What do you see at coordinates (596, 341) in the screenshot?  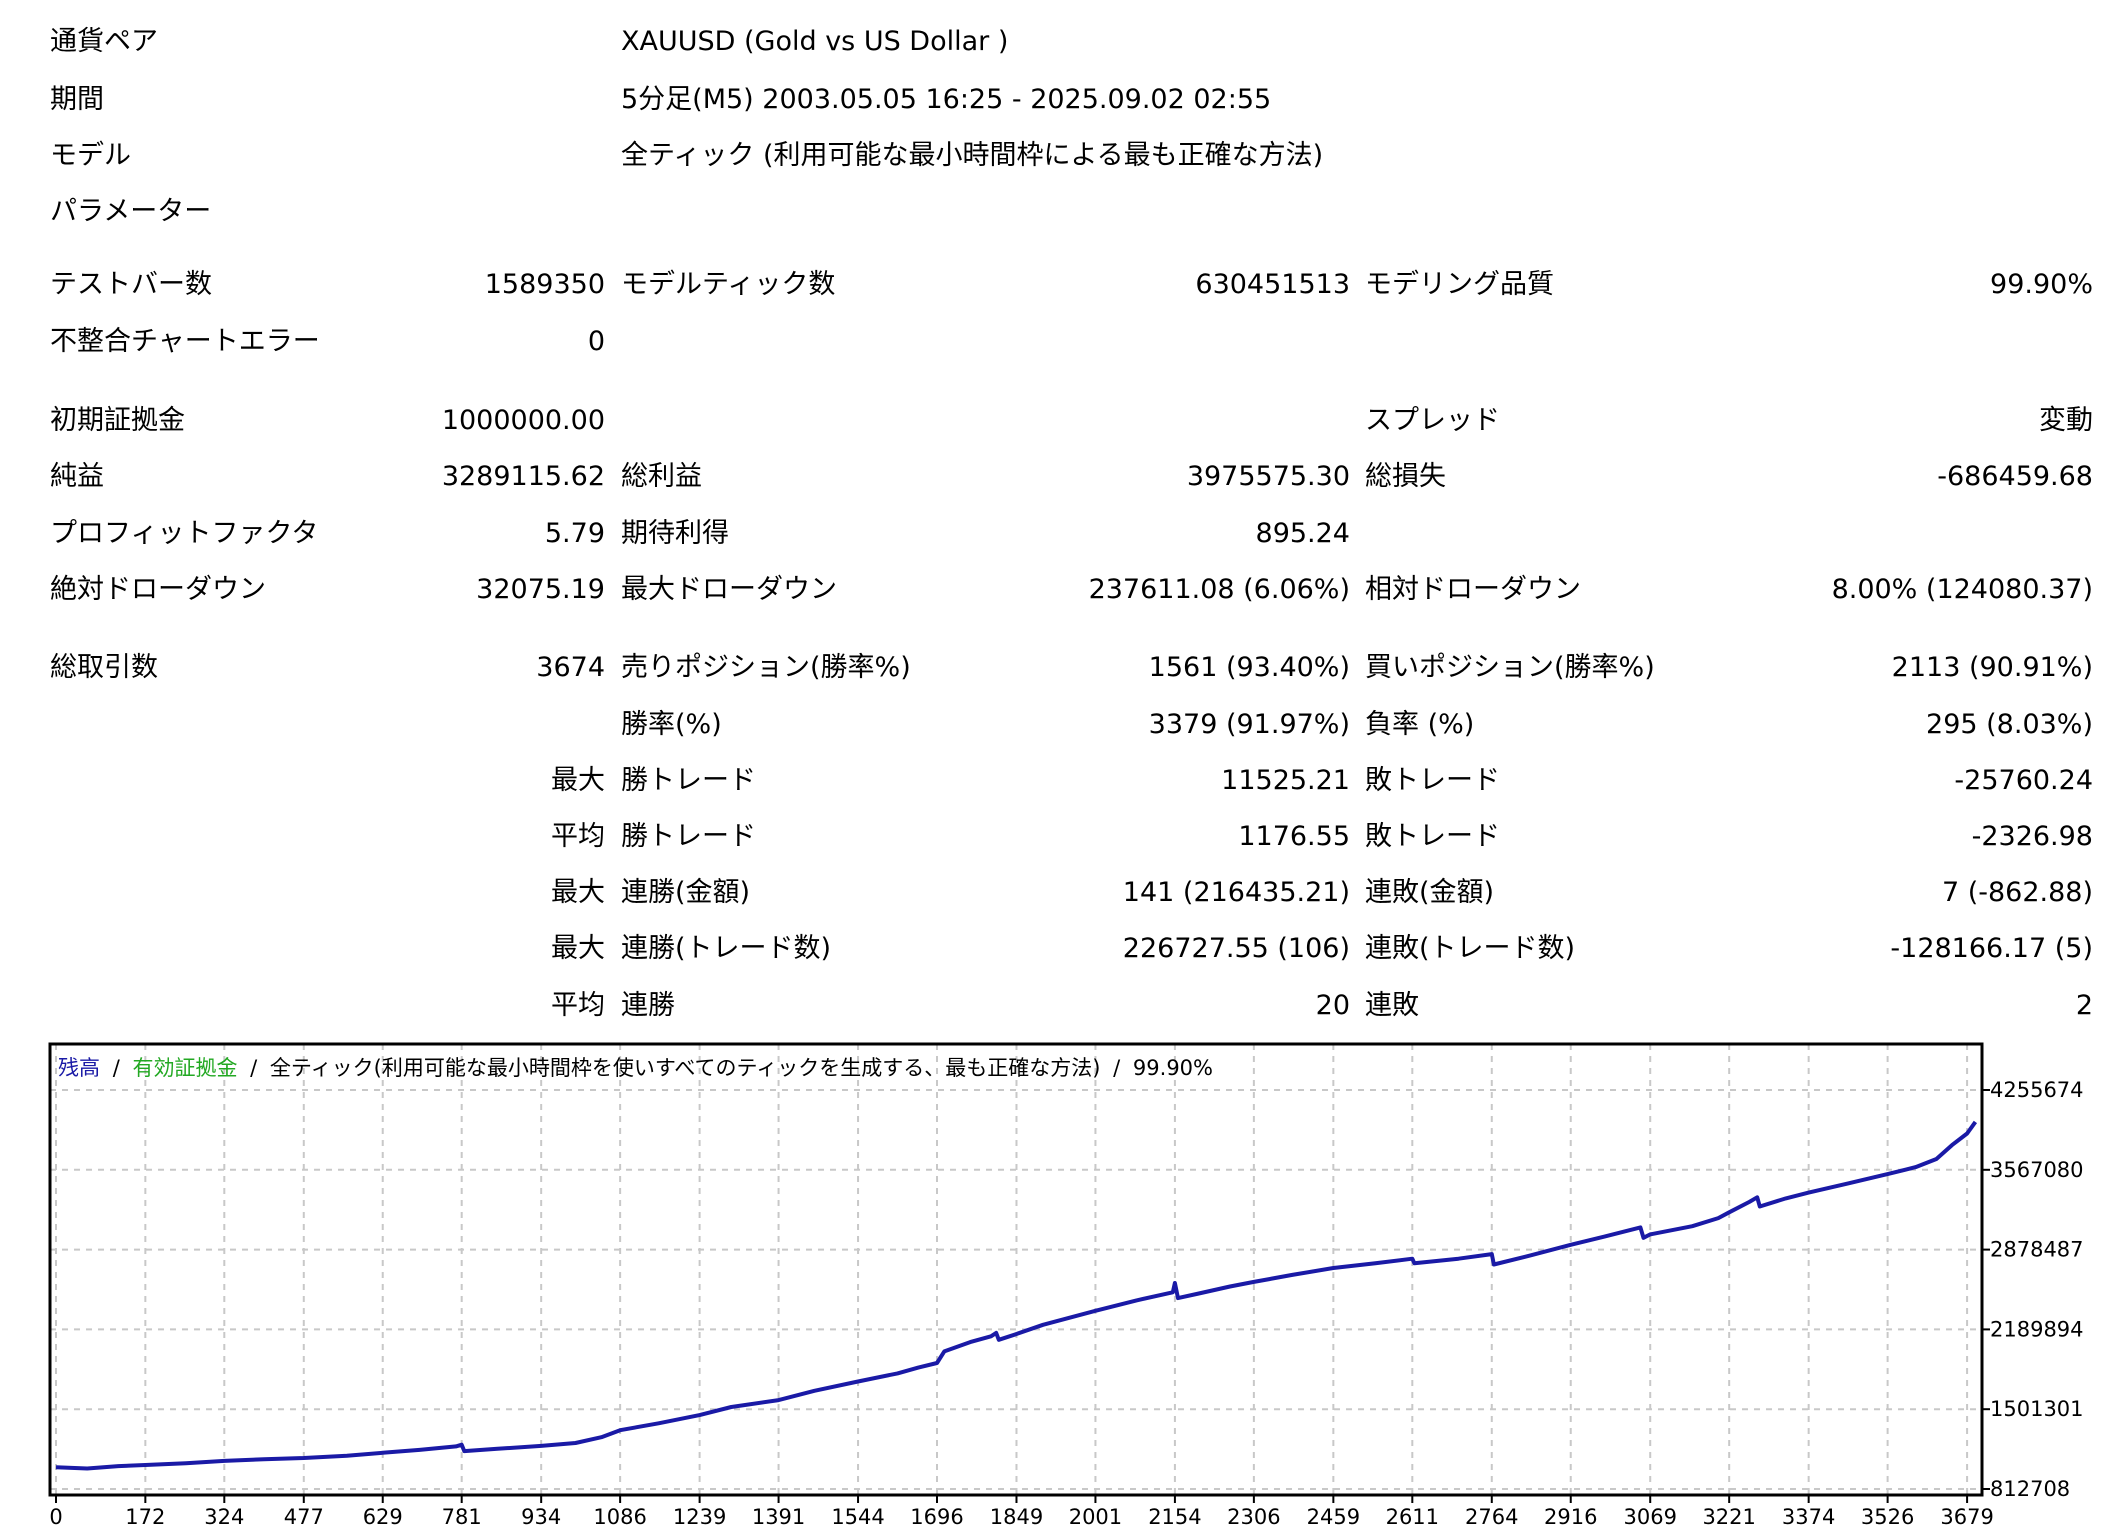 I see `mismatch-value: 0` at bounding box center [596, 341].